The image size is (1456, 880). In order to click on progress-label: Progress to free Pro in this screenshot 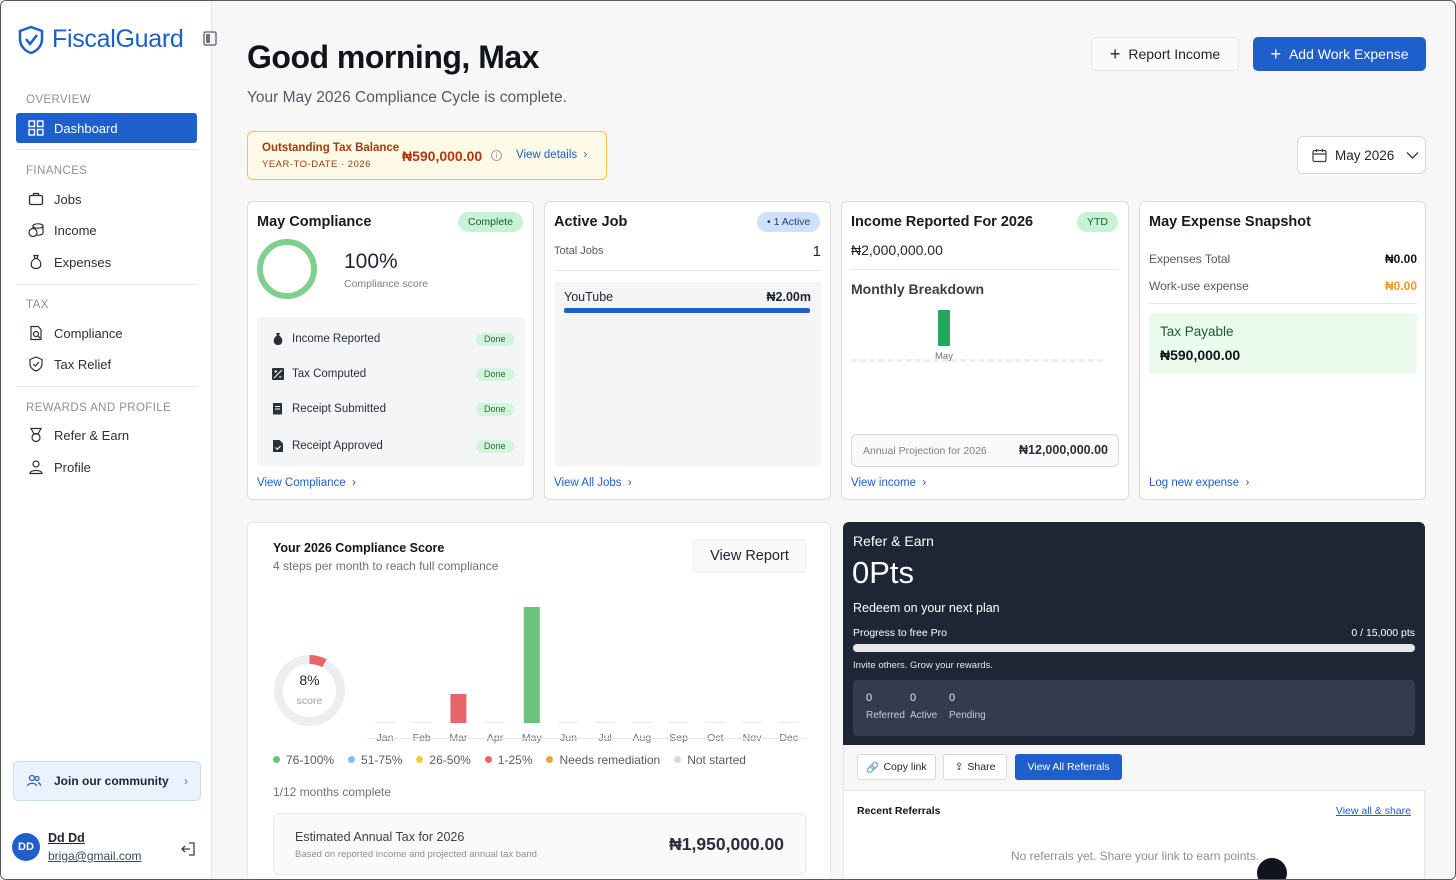, I will do `click(900, 633)`.